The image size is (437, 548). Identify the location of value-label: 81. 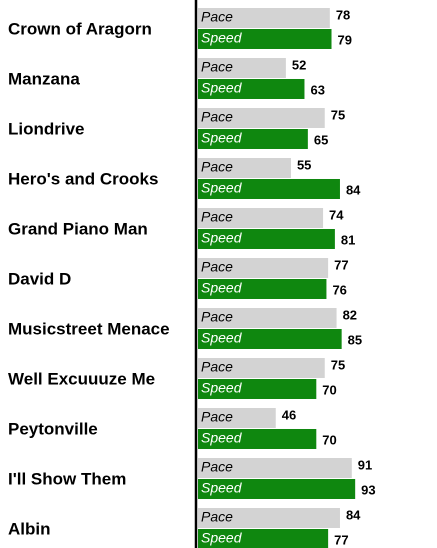
(348, 239).